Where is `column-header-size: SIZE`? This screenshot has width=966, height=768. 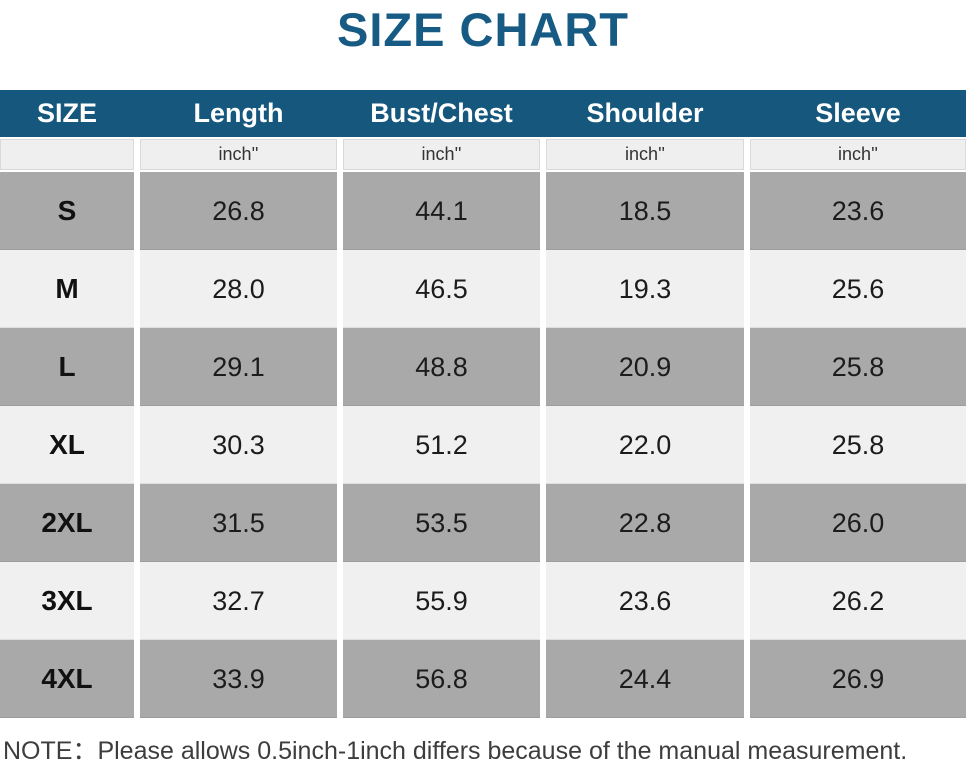 column-header-size: SIZE is located at coordinates (66, 113).